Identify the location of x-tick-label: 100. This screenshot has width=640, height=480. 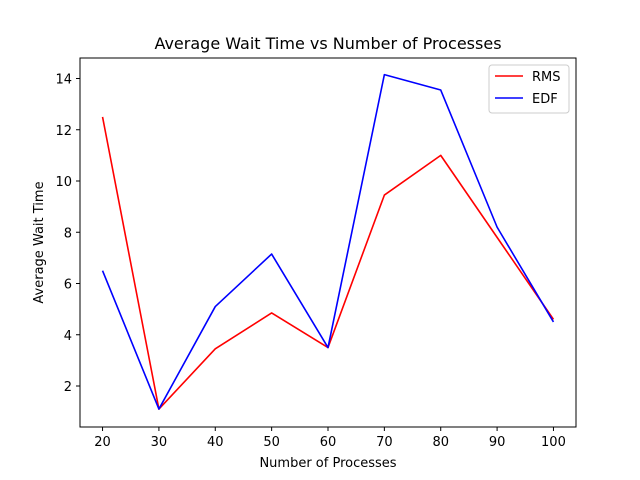
(553, 442).